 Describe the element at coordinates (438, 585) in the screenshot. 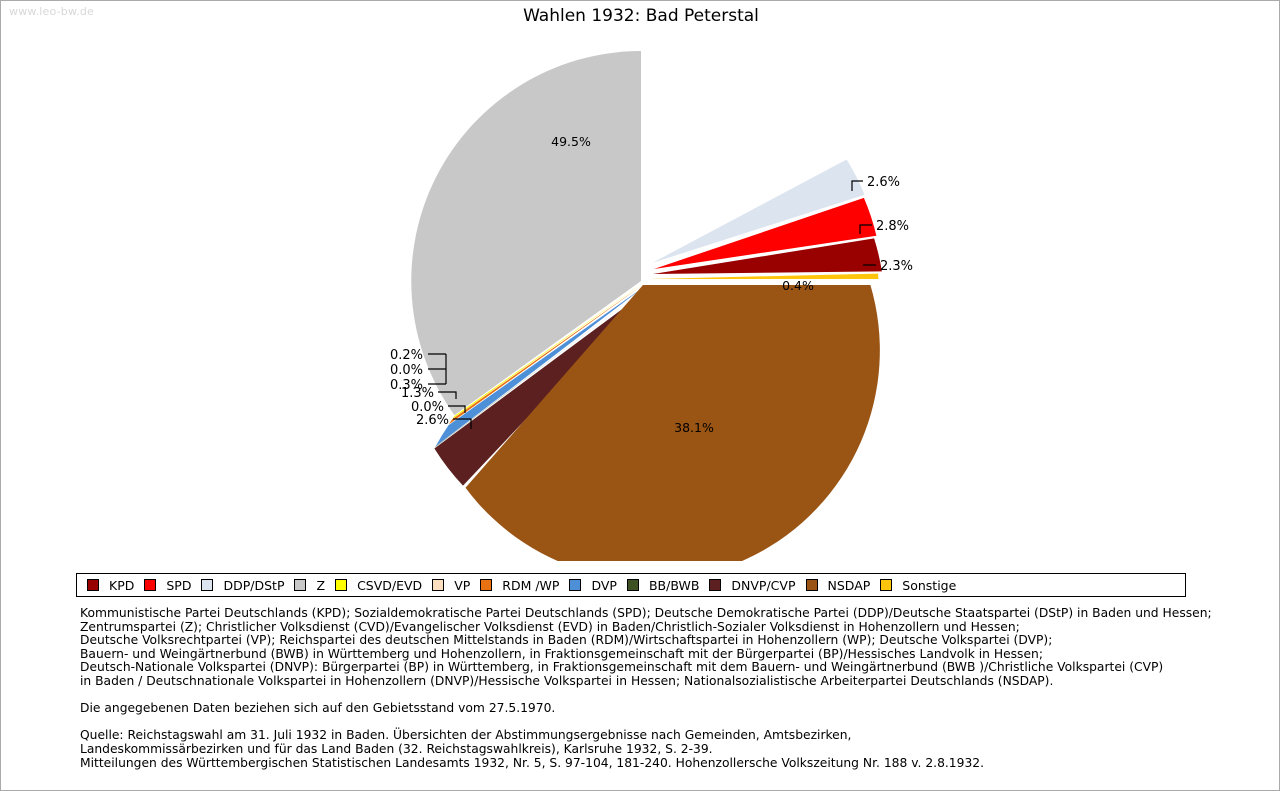

I see `legend-swatch-vp` at that location.